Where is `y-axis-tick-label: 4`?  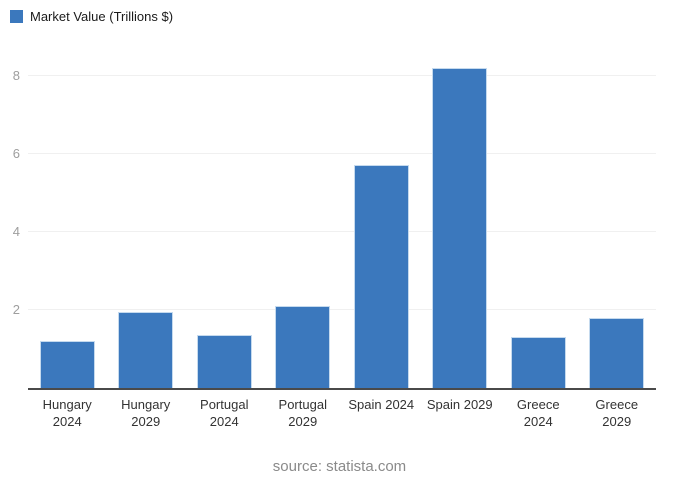 y-axis-tick-label: 4 is located at coordinates (16, 231).